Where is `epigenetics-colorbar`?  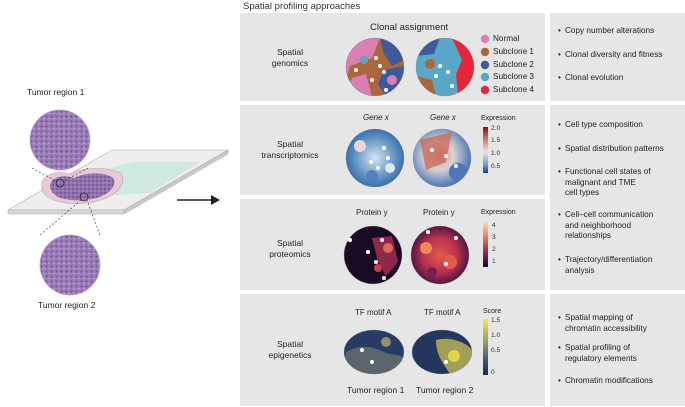
epigenetics-colorbar is located at coordinates (485, 347).